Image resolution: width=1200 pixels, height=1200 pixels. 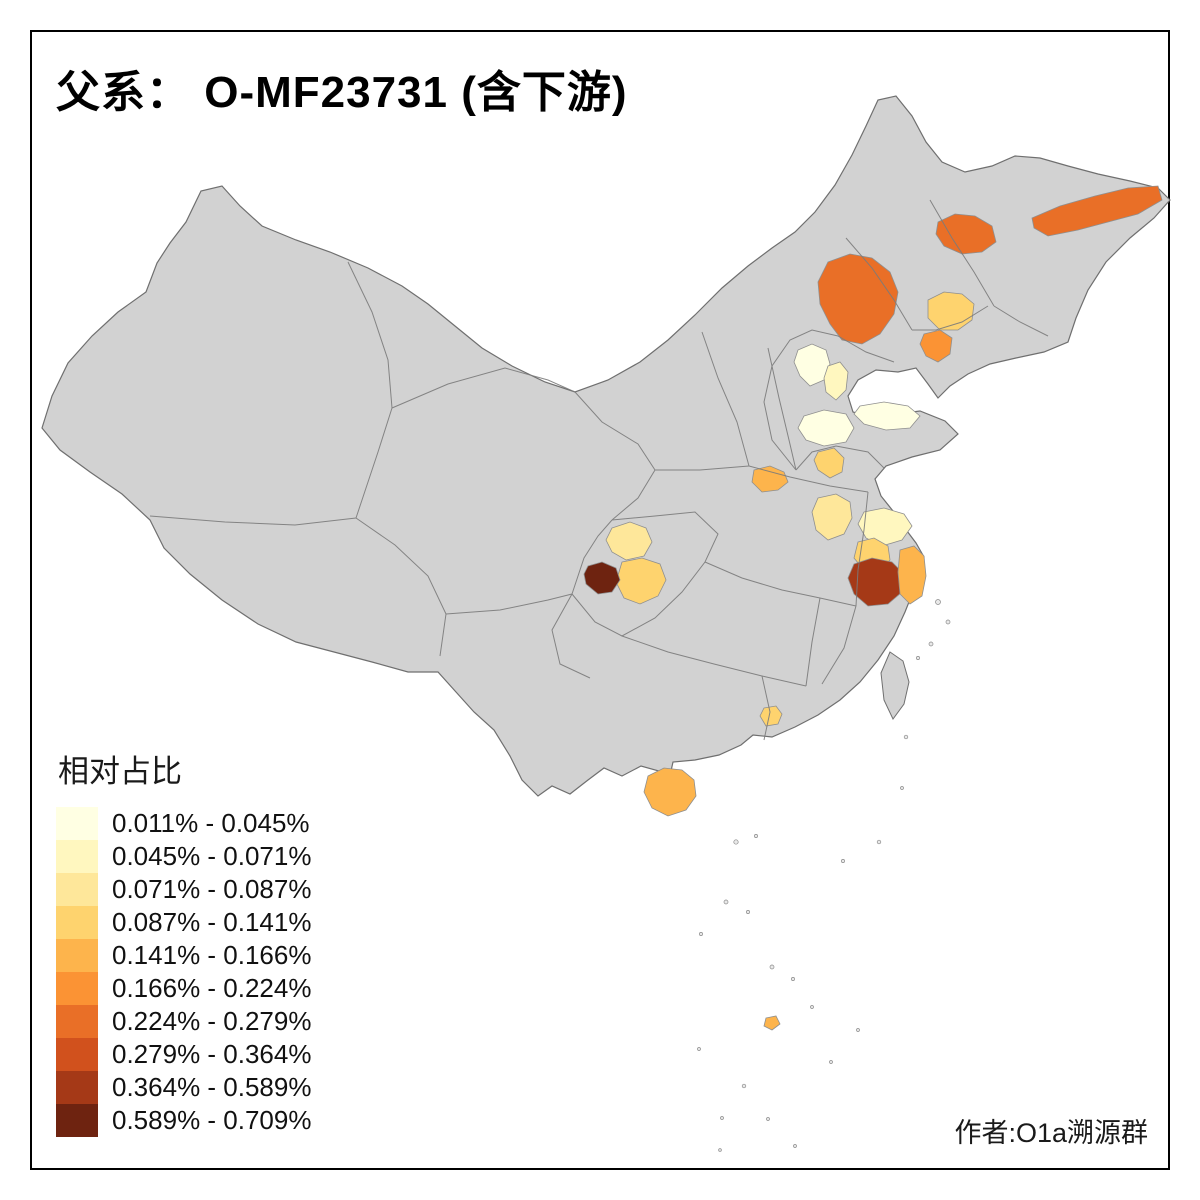 What do you see at coordinates (212, 922) in the screenshot?
I see `legend-label: 0.087% - 0.141%` at bounding box center [212, 922].